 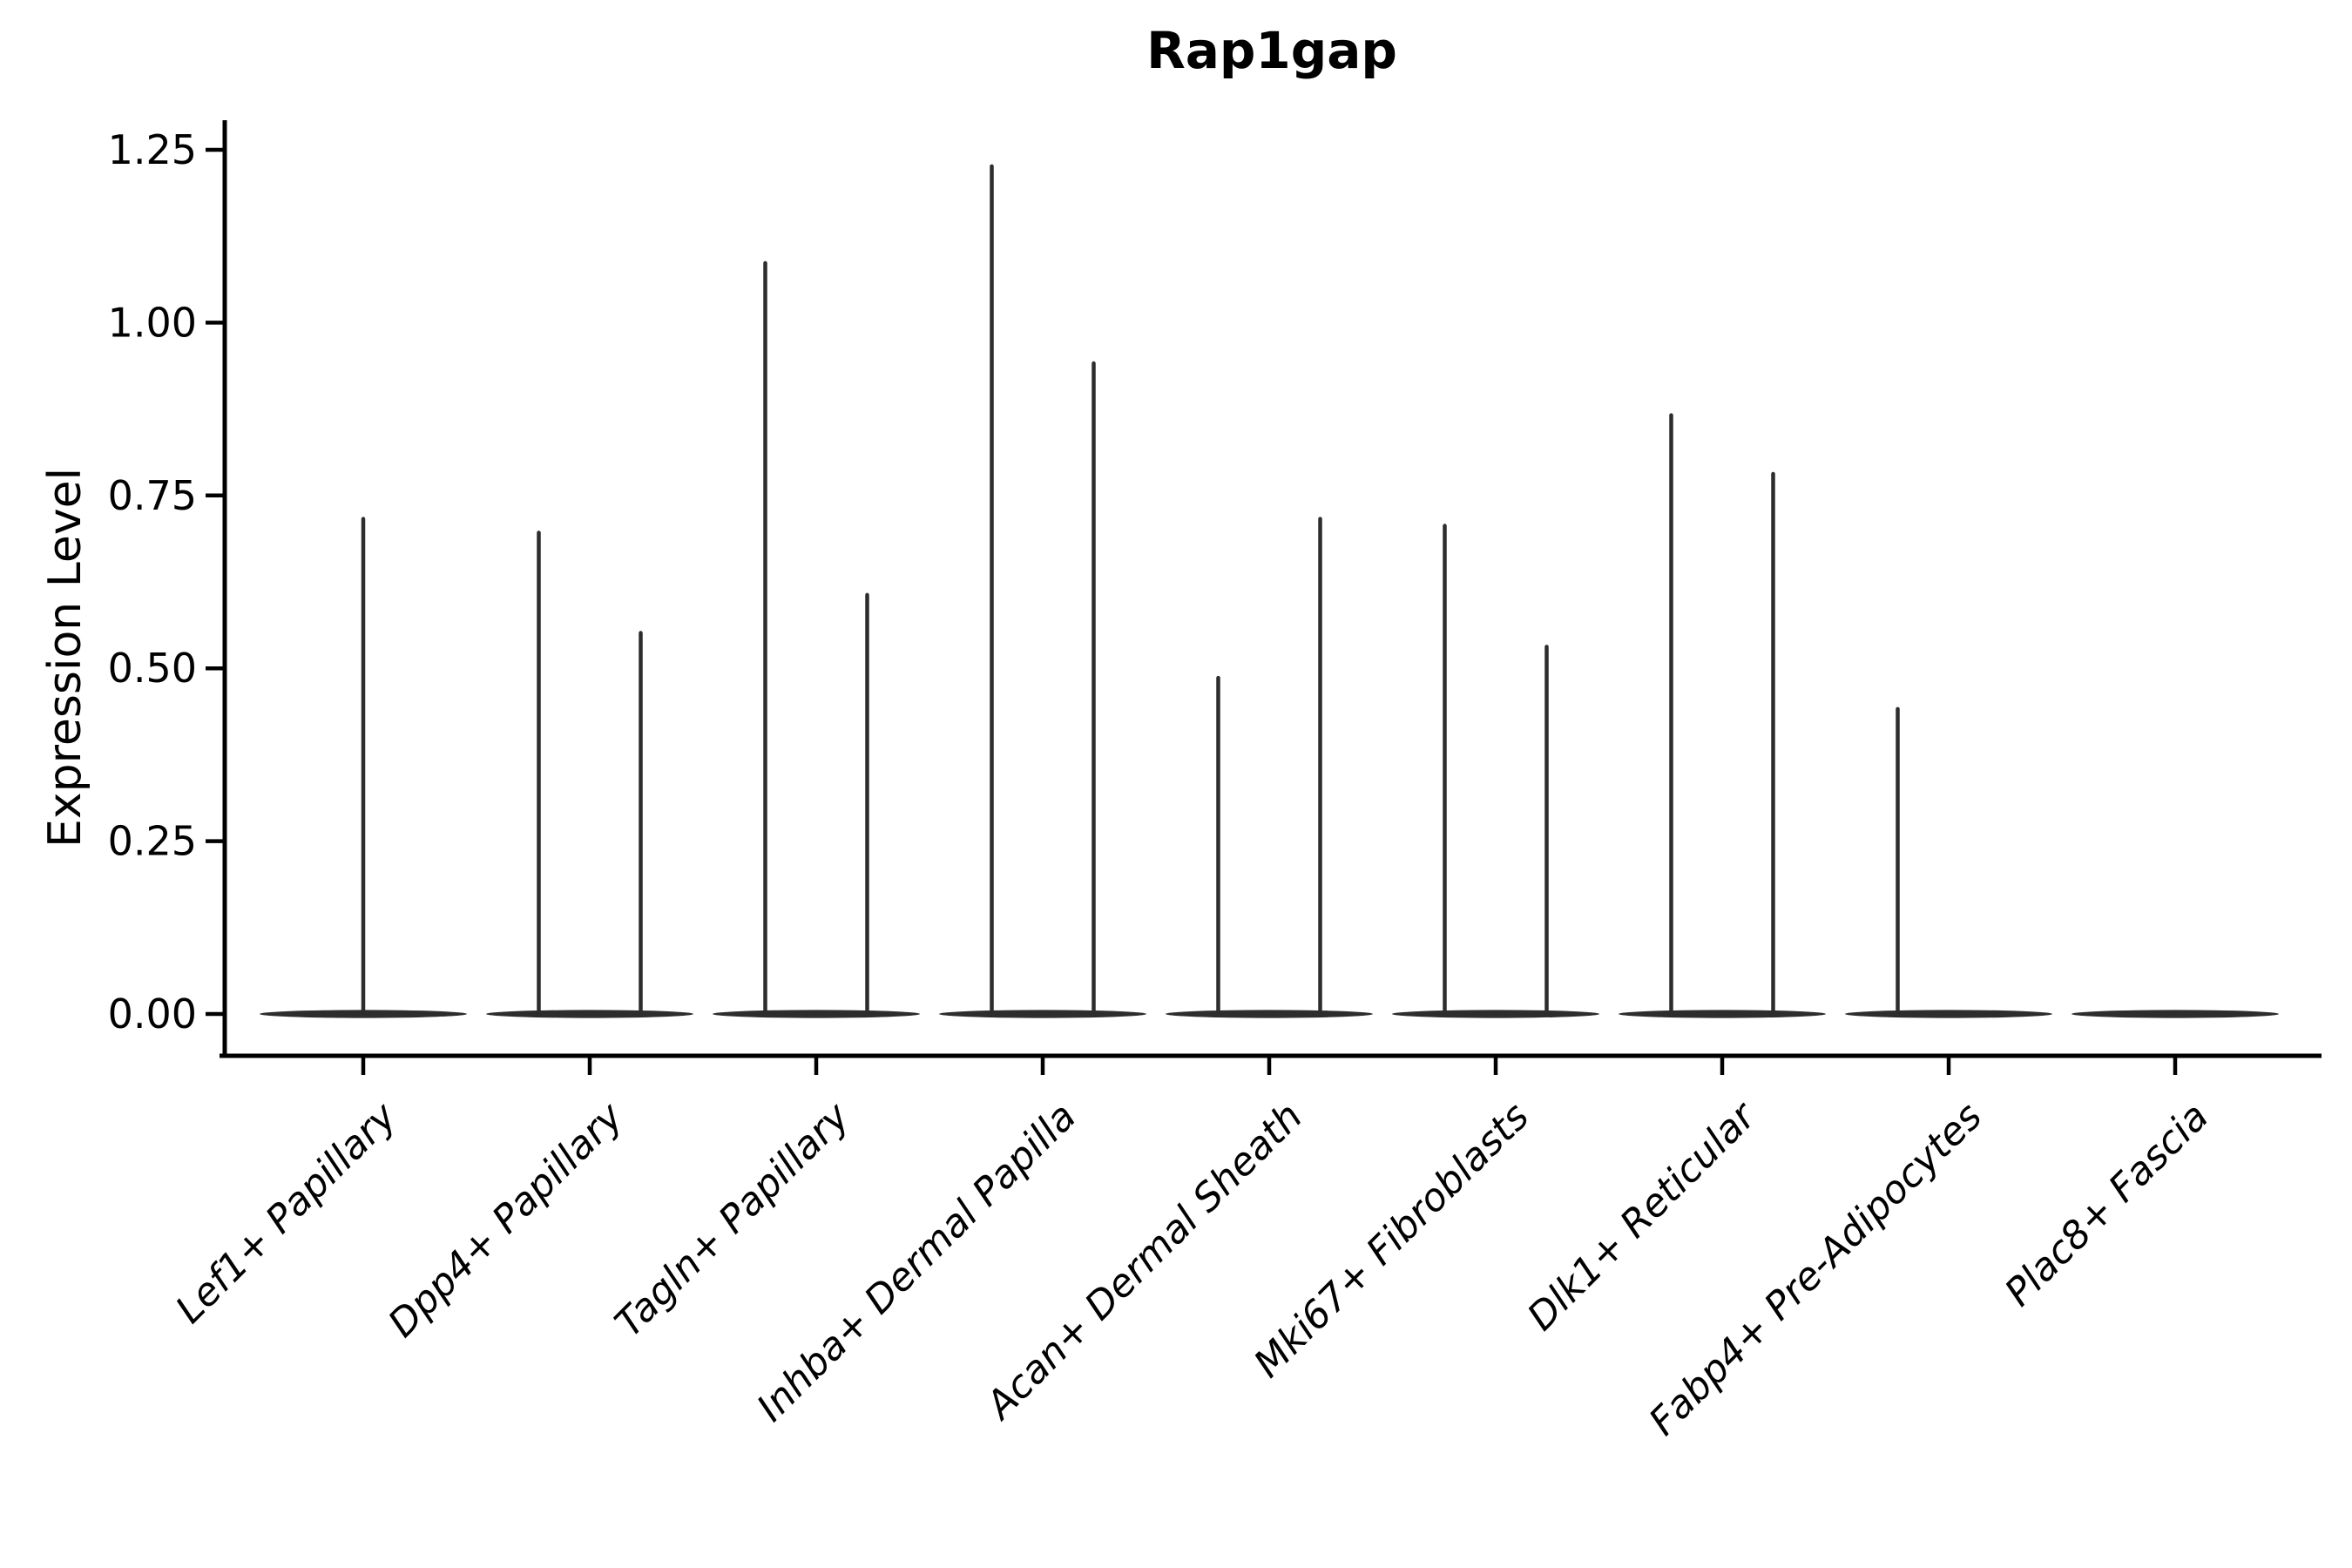 I want to click on x-tick-label: Lef1+ Papillary, so click(x=287, y=1212).